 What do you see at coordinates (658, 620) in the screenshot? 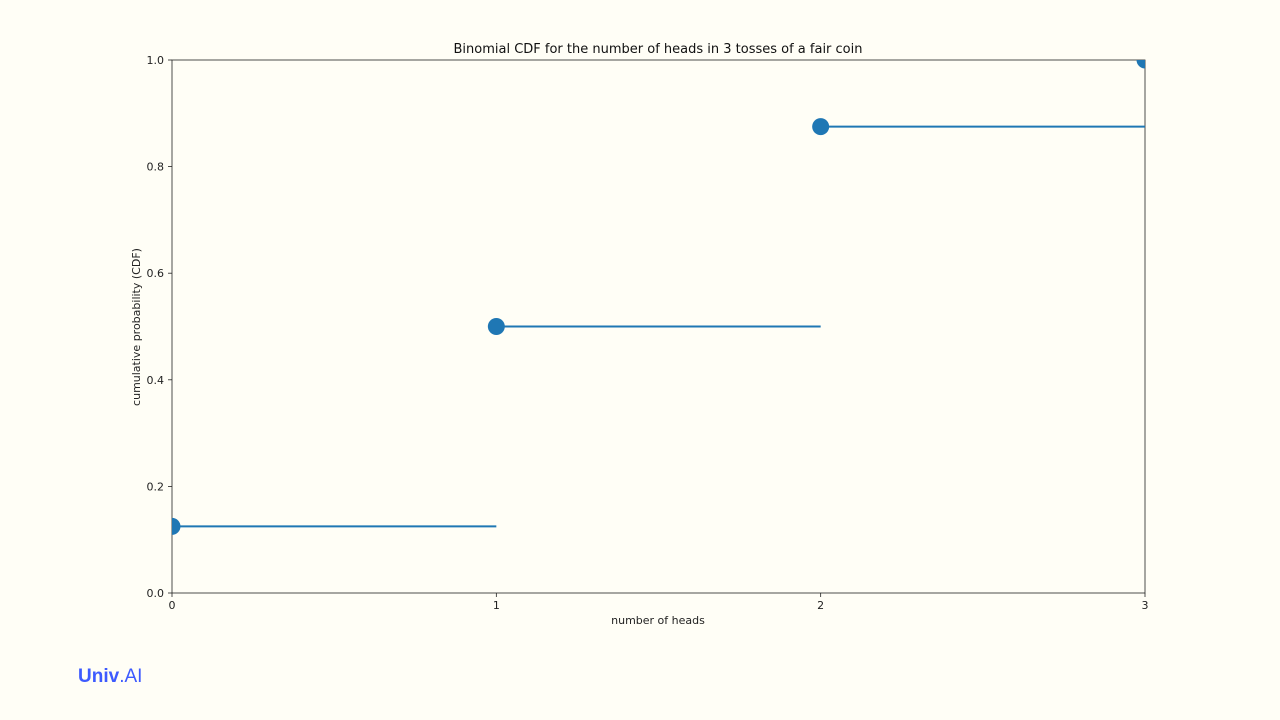
I see `x-axis-label: number of heads` at bounding box center [658, 620].